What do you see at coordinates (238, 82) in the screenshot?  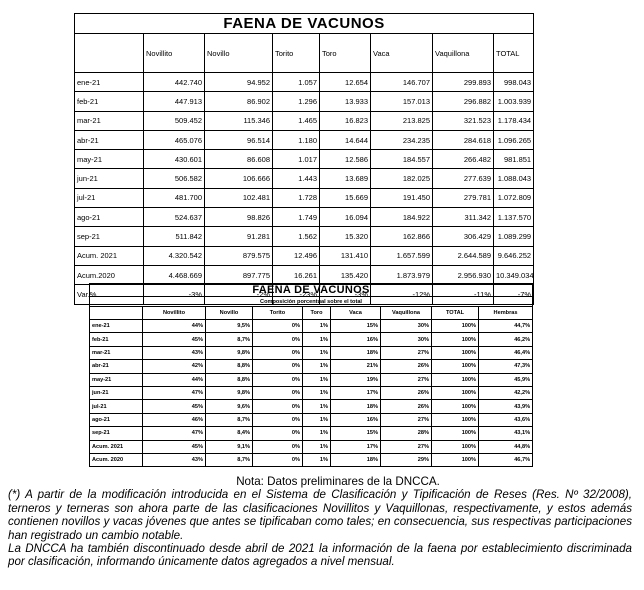 I see `cell: 94.952` at bounding box center [238, 82].